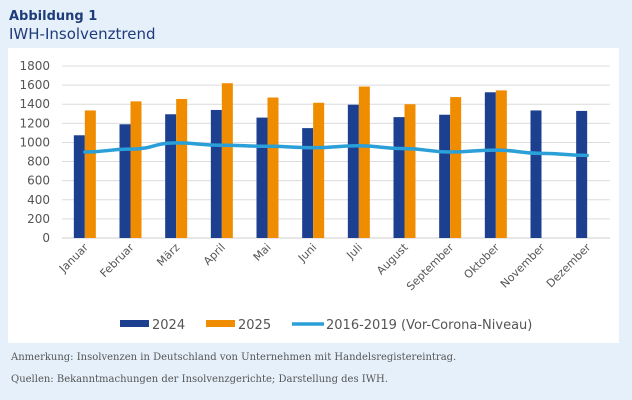  What do you see at coordinates (34, 123) in the screenshot?
I see `y-tick-label: 1200` at bounding box center [34, 123].